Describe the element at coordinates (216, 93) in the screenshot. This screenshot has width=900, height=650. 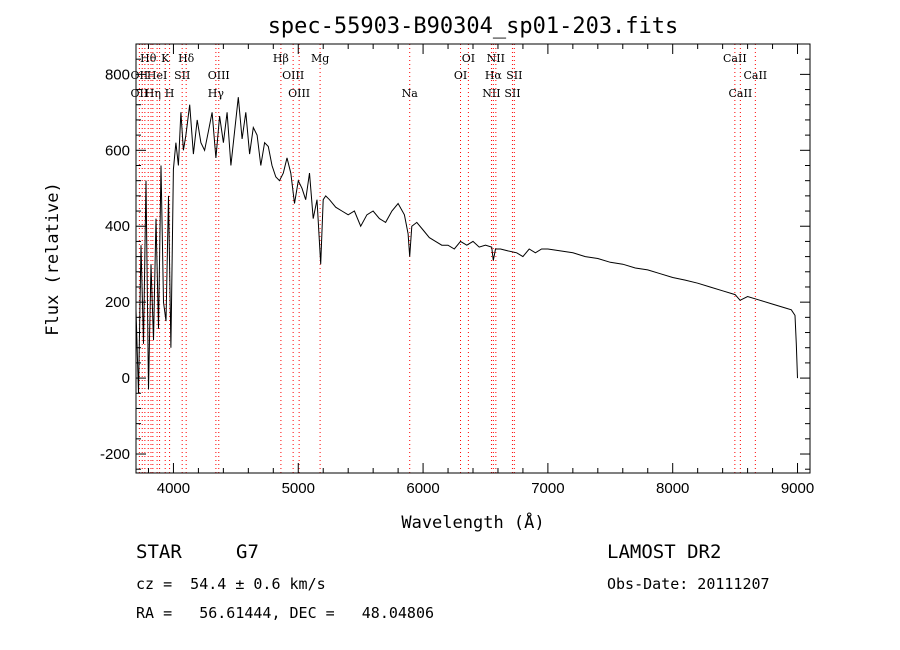
I see `spectral-line-label: Hγ` at that location.